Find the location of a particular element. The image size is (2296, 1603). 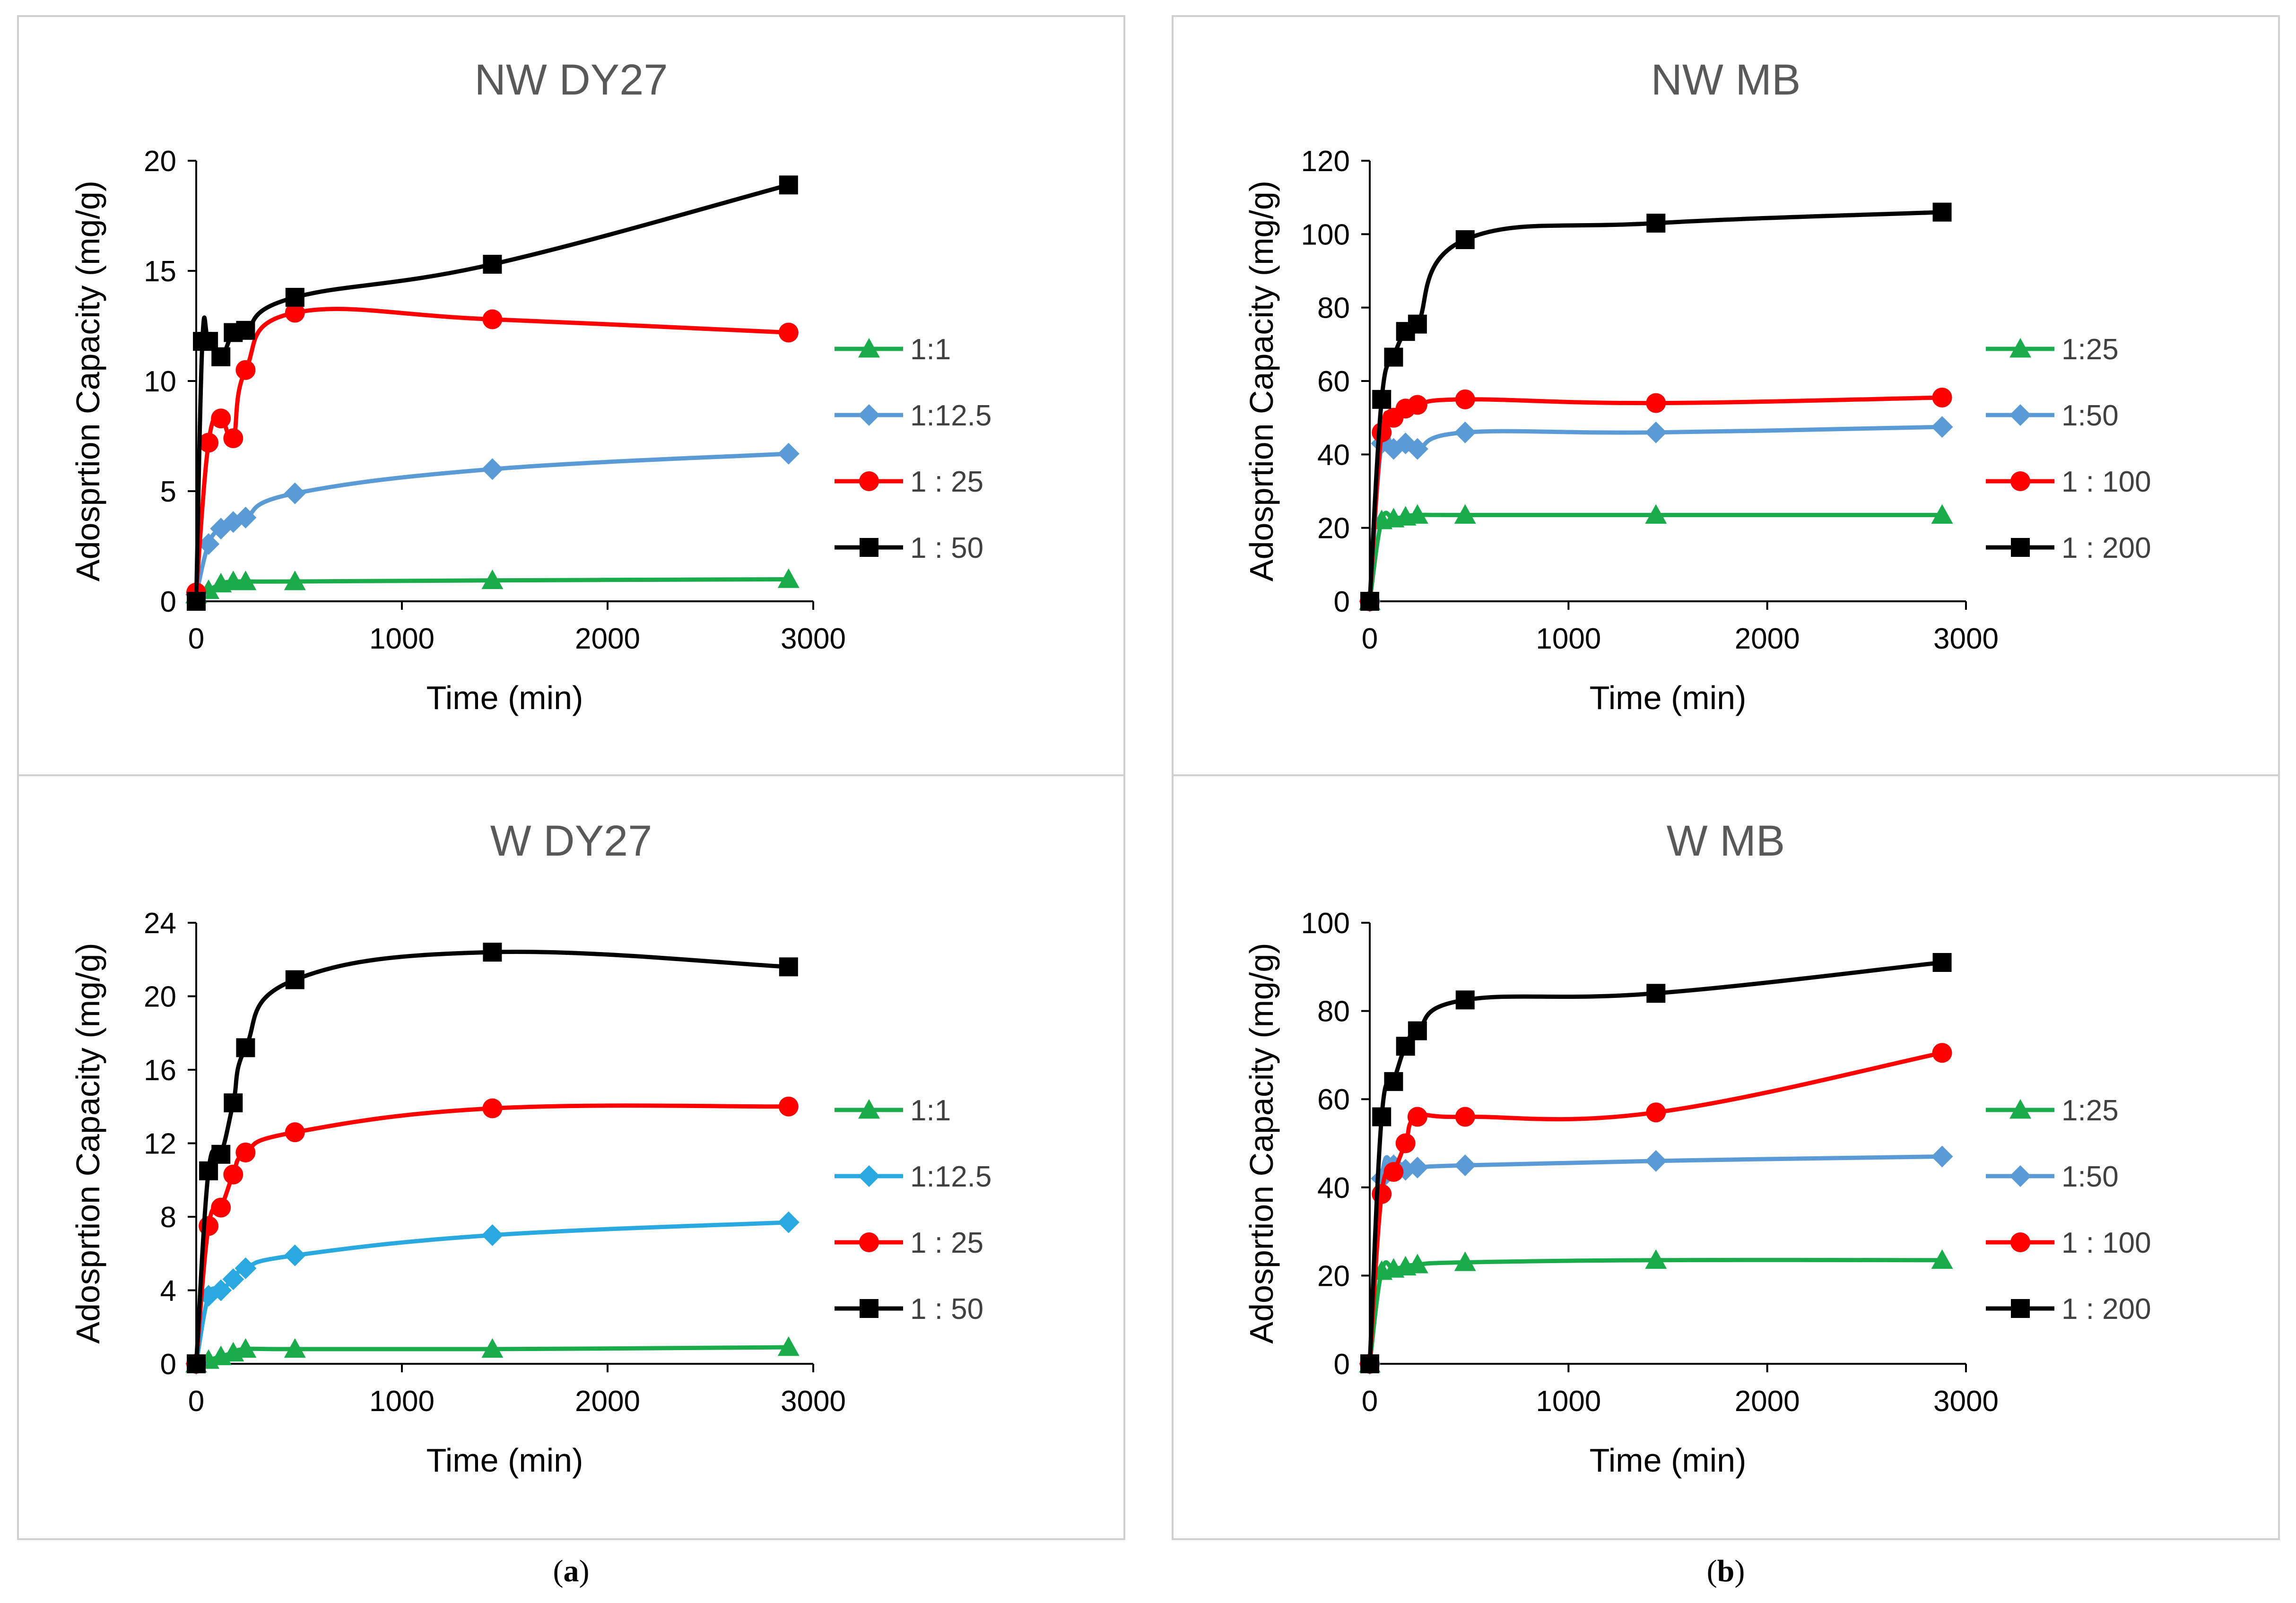

legend-entry: 1 : 25 is located at coordinates (909, 1243).